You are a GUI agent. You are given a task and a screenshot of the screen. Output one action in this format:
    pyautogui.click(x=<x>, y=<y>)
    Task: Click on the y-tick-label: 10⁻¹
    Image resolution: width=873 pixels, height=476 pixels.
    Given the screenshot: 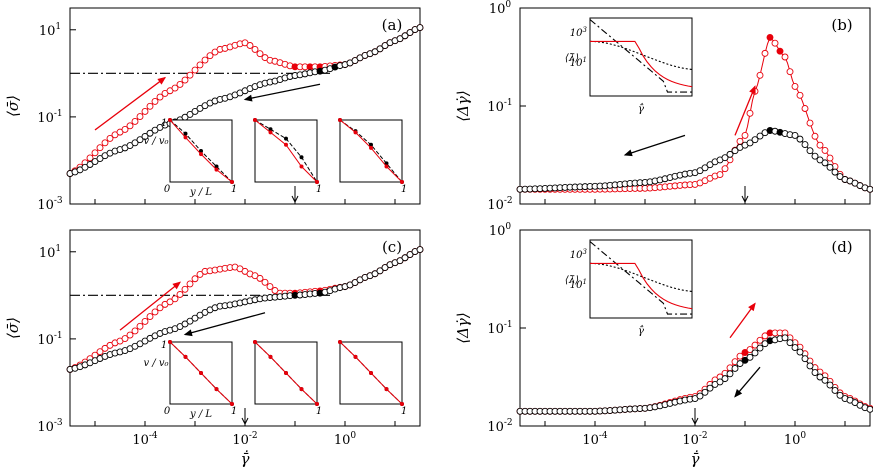 What is the action you would take?
    pyautogui.click(x=499, y=106)
    